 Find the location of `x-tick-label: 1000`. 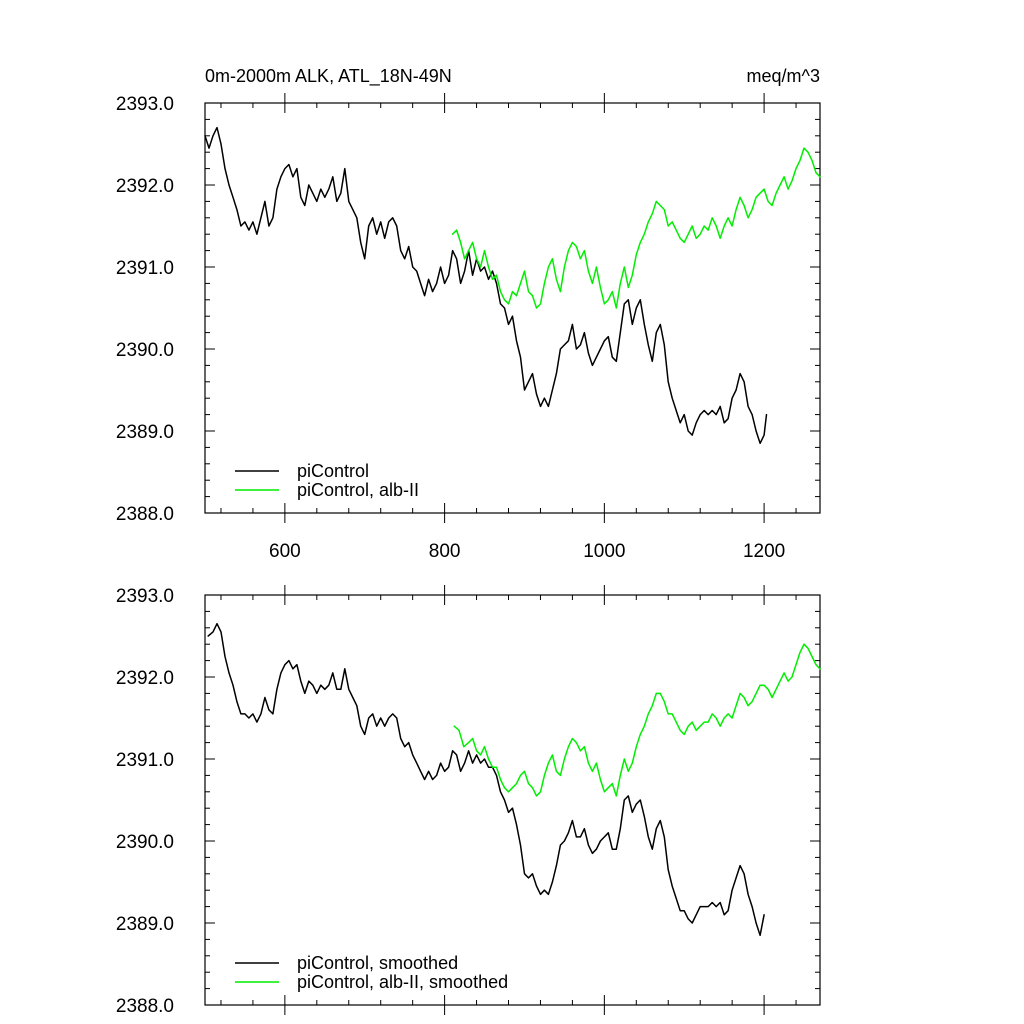

x-tick-label: 1000 is located at coordinates (604, 551).